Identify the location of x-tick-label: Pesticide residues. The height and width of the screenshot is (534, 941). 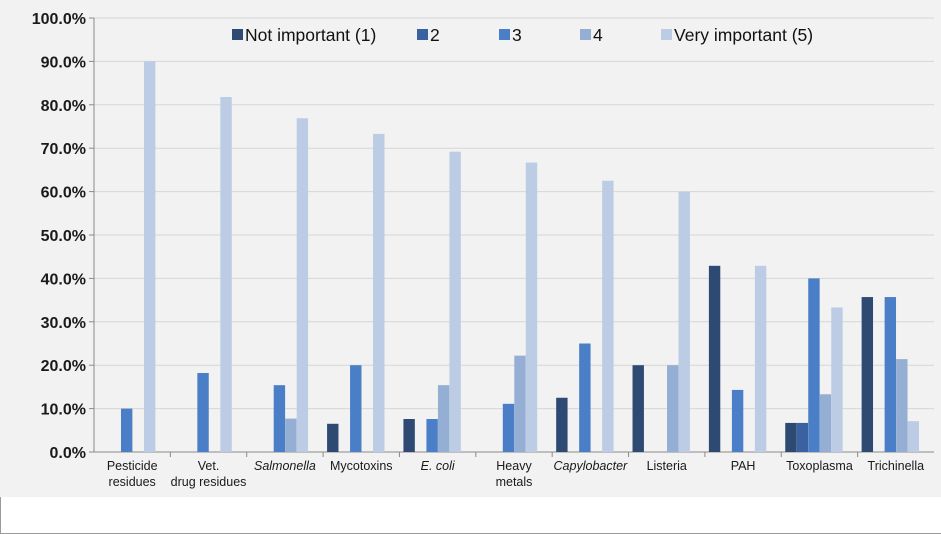
(132, 474).